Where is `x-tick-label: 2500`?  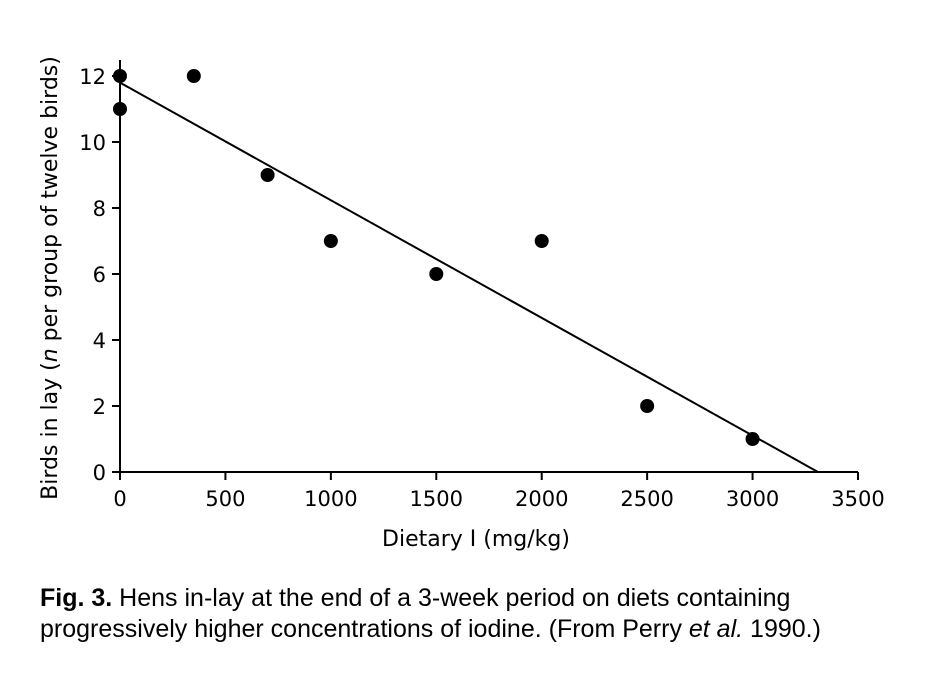
x-tick-label: 2500 is located at coordinates (646, 499).